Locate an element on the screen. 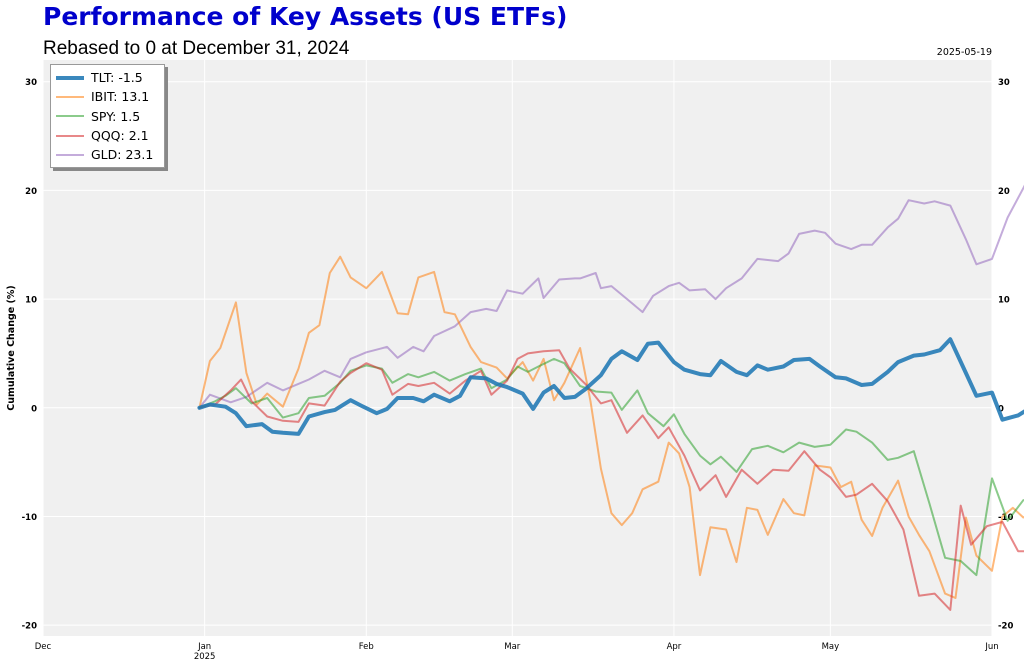 The width and height of the screenshot is (1024, 665). series-line-tlt is located at coordinates (610, 386).